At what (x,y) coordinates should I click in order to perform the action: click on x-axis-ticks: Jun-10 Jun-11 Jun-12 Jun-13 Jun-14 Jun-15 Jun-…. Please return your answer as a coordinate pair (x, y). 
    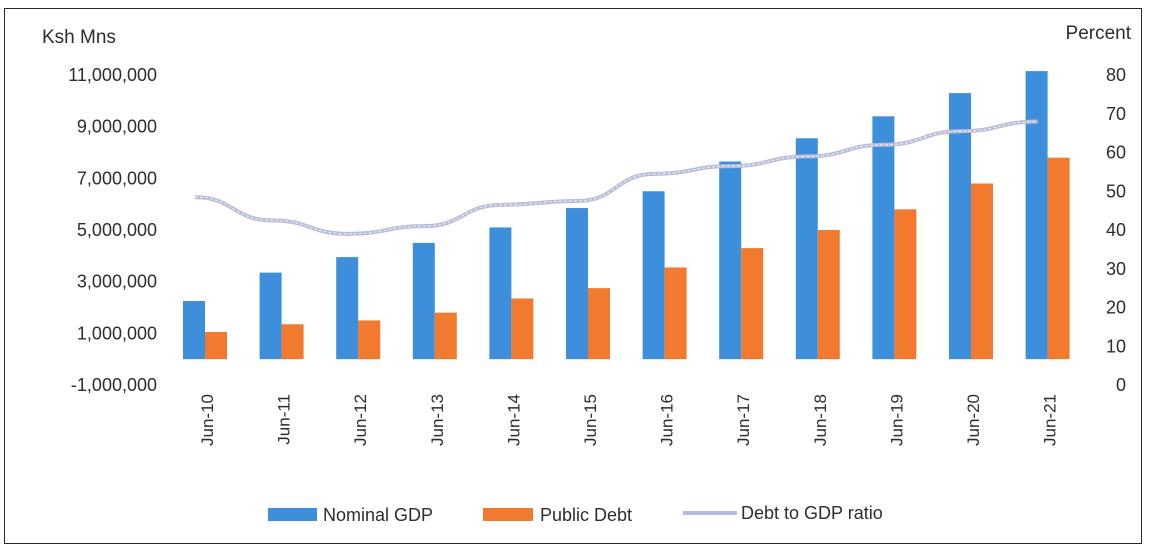
    Looking at the image, I should click on (629, 420).